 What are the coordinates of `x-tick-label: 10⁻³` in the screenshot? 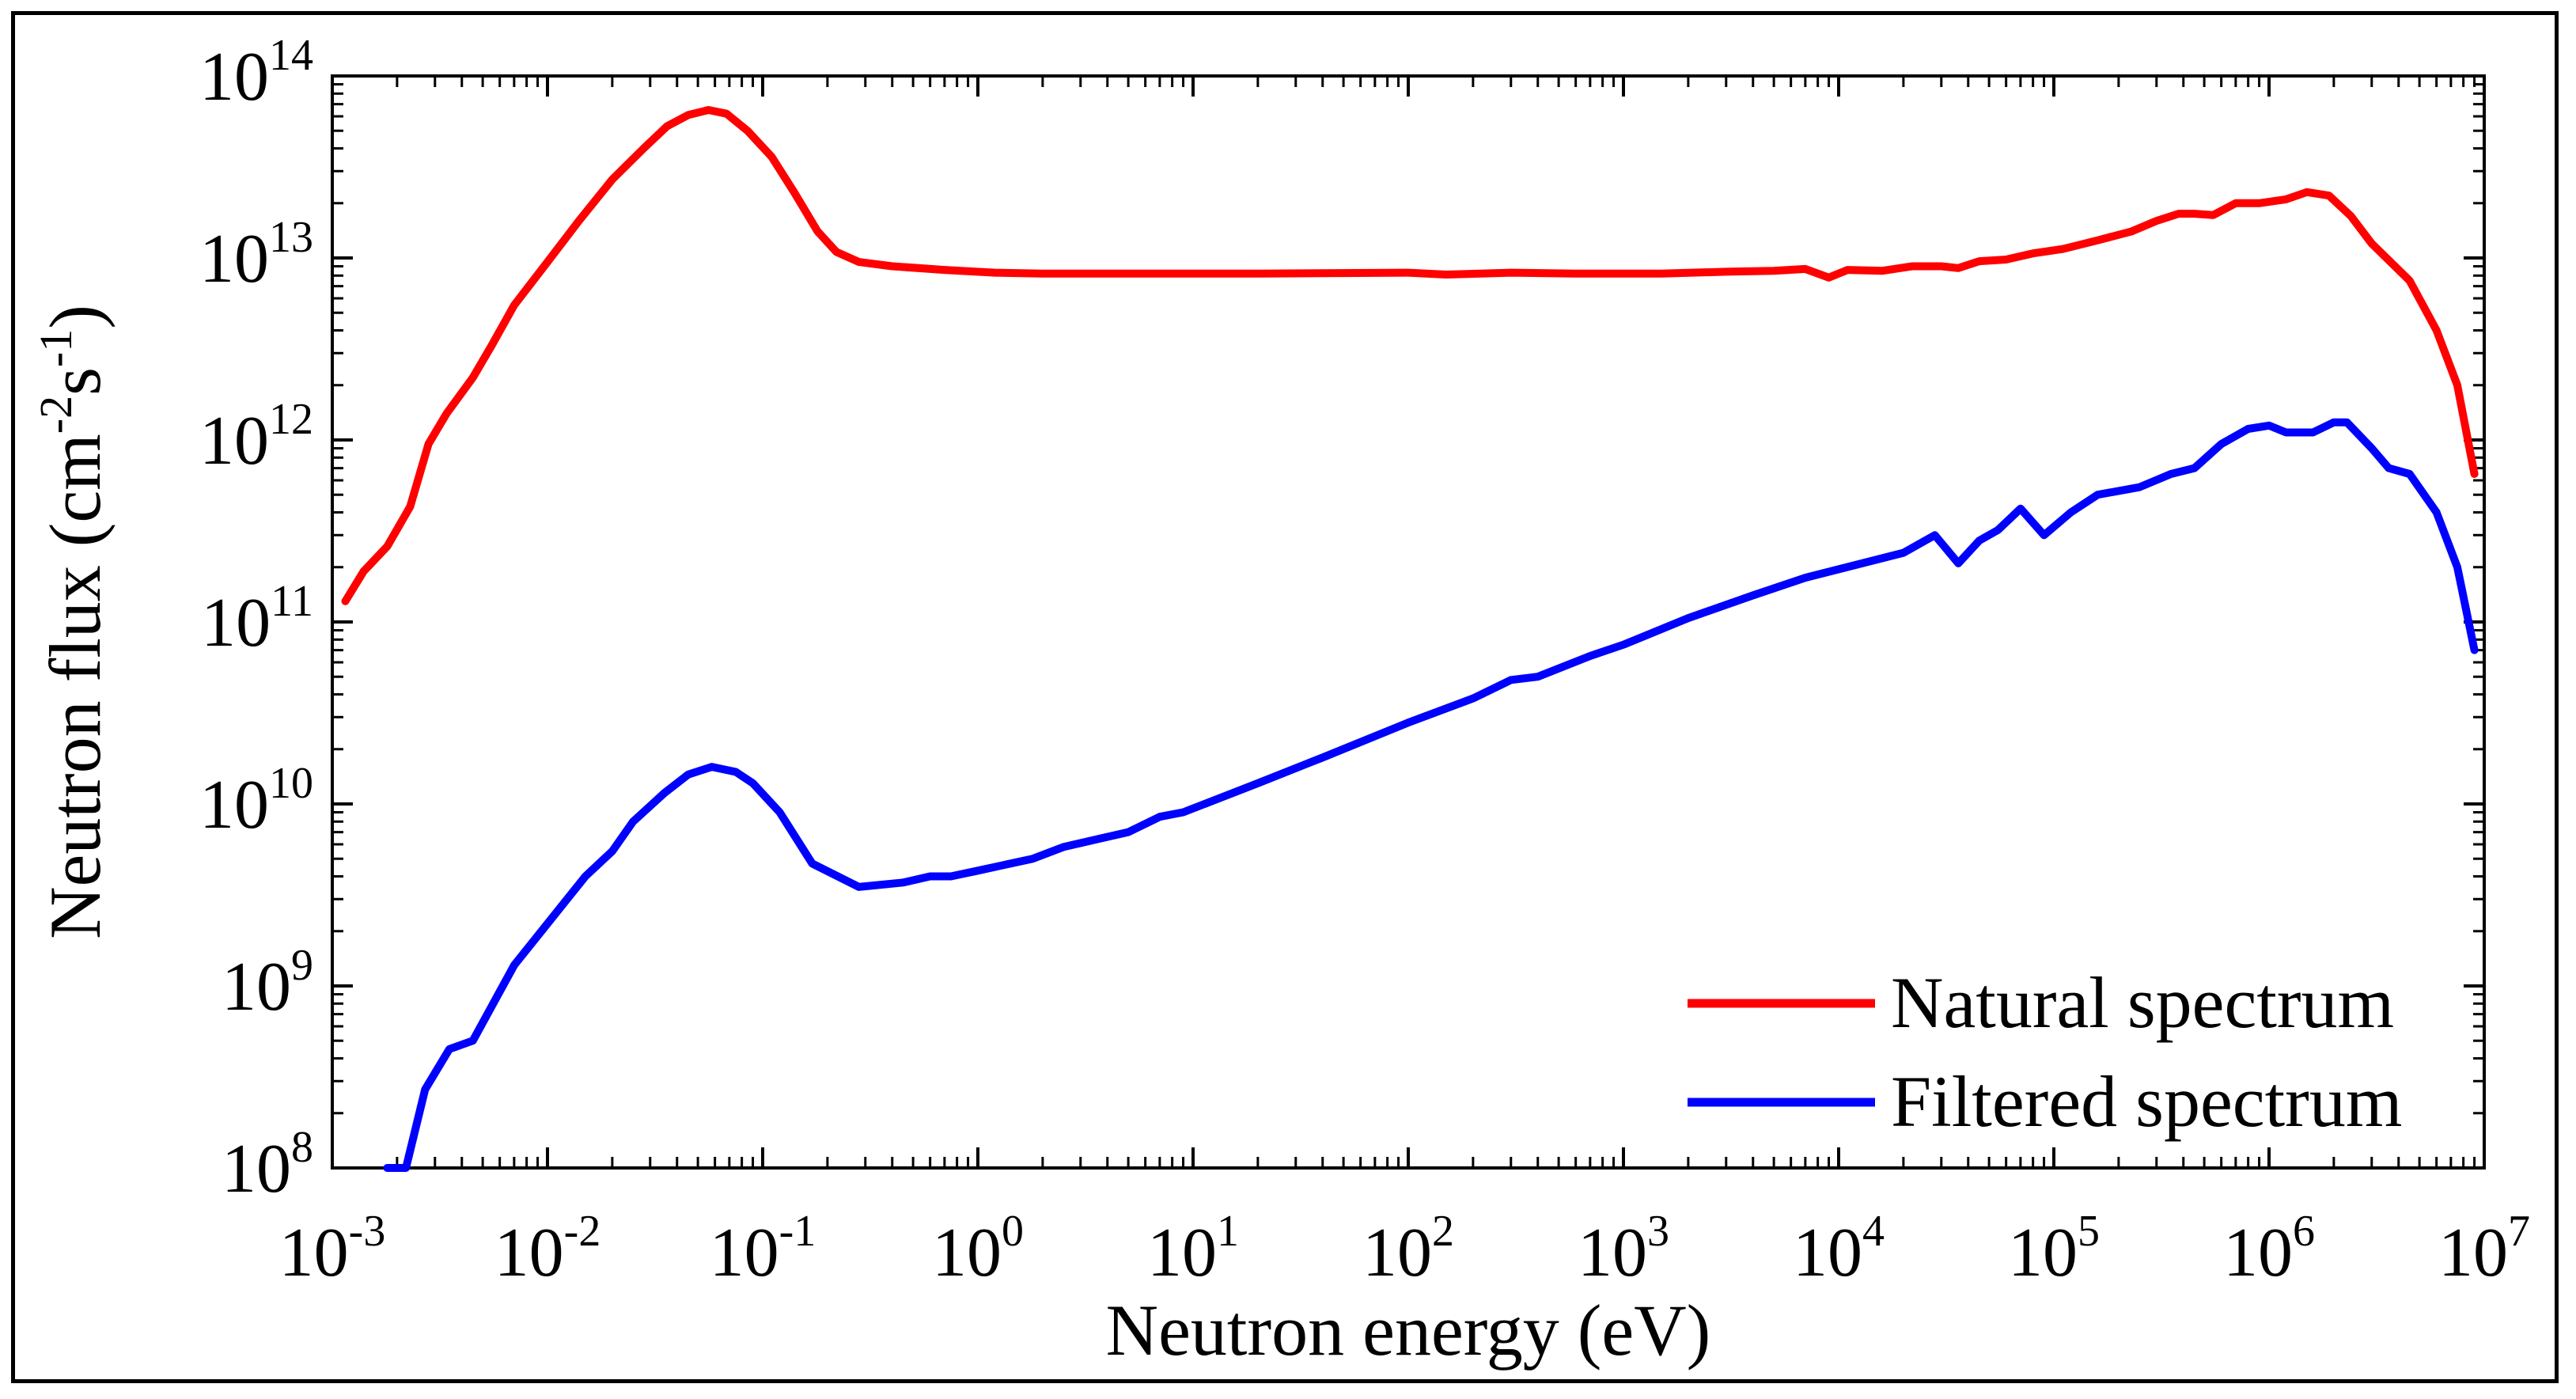 It's located at (332, 1249).